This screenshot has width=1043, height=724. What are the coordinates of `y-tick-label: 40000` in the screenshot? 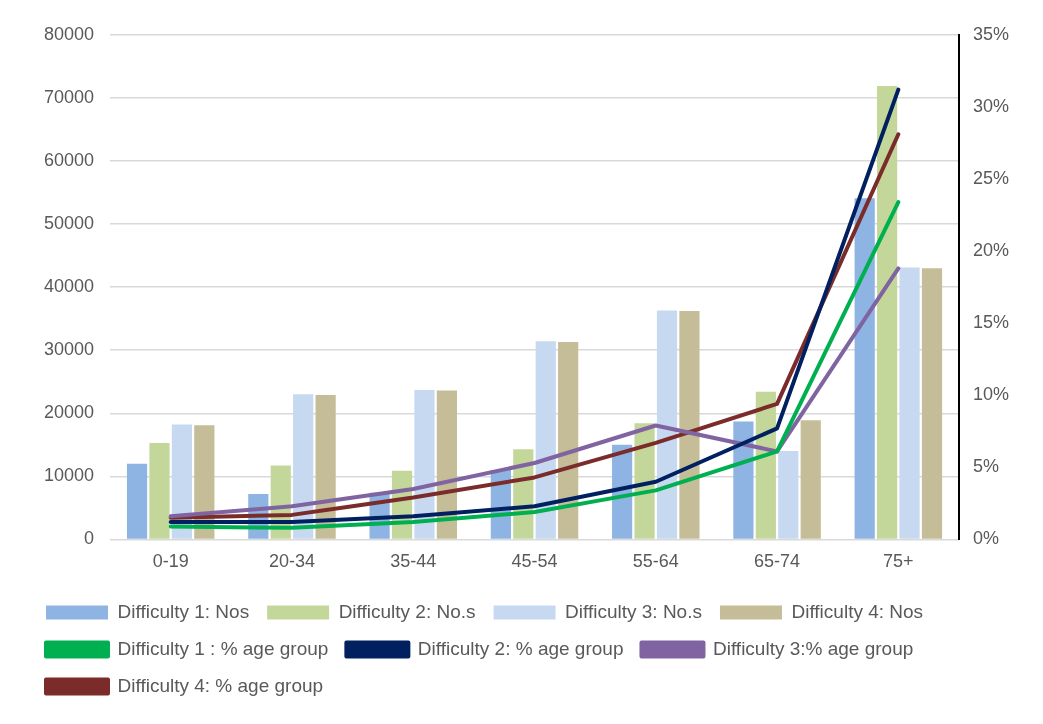 It's located at (69, 286).